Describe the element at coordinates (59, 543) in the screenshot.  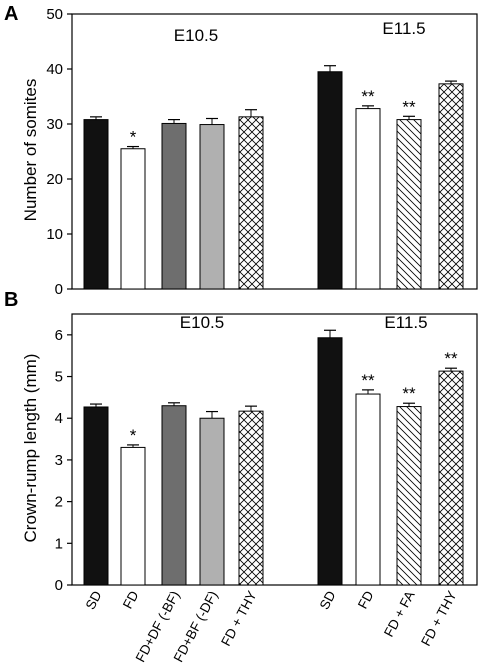
I see `panel-b-ytick-label: 1` at that location.